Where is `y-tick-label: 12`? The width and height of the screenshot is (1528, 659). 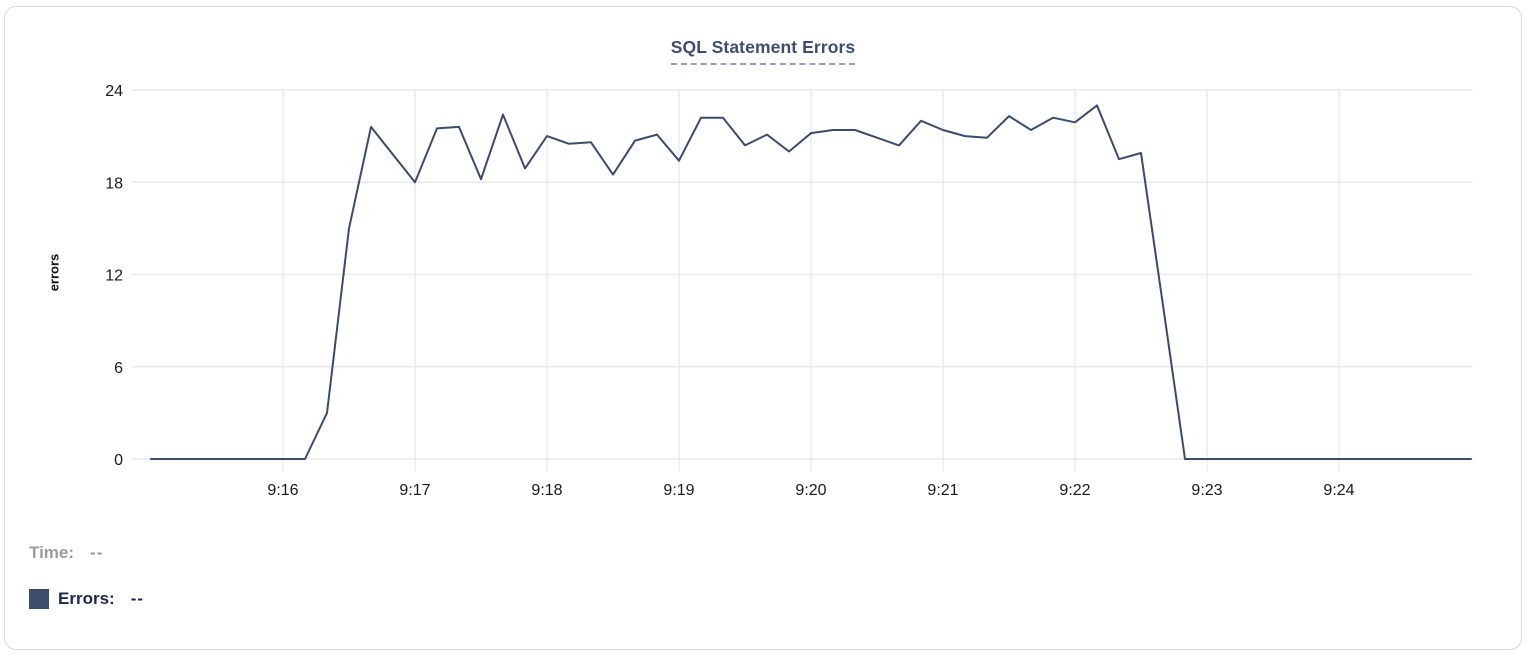 y-tick-label: 12 is located at coordinates (114, 276).